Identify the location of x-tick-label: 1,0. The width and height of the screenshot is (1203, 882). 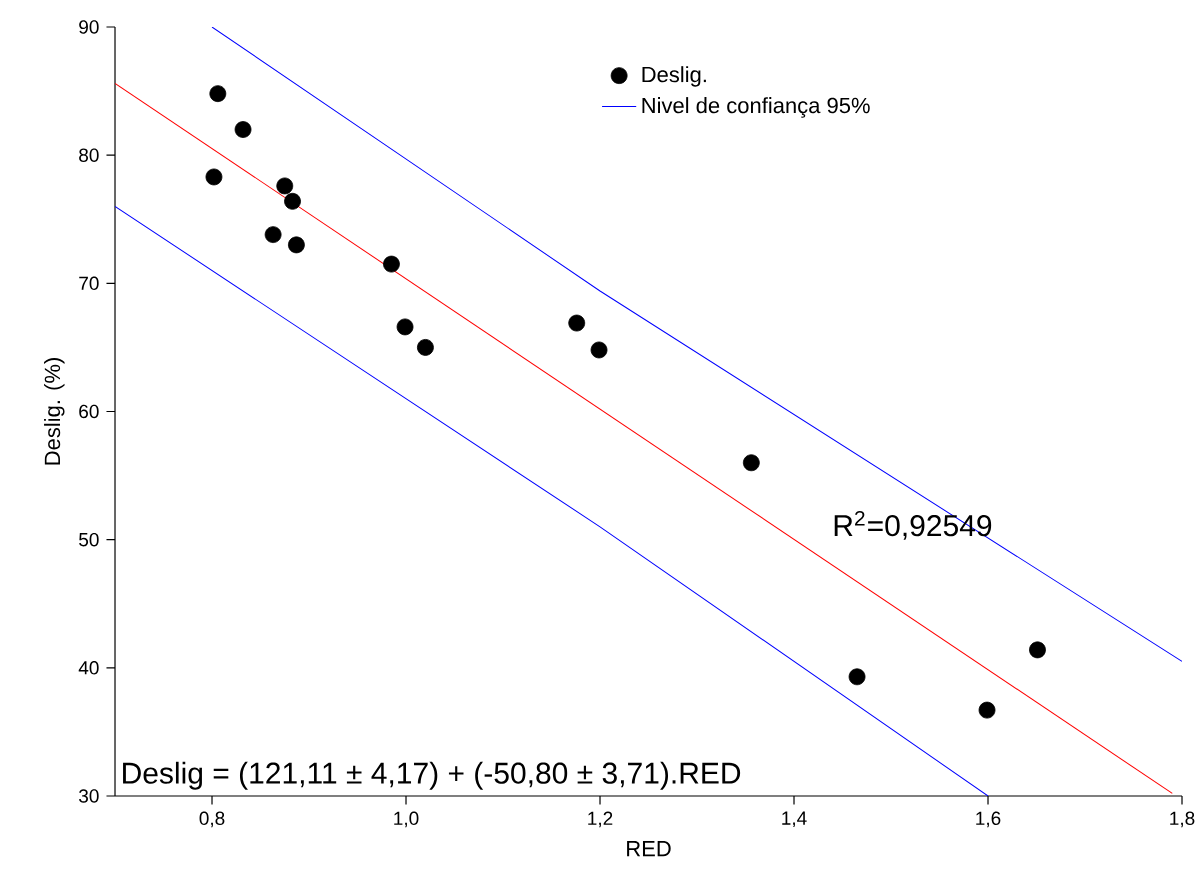
(406, 819).